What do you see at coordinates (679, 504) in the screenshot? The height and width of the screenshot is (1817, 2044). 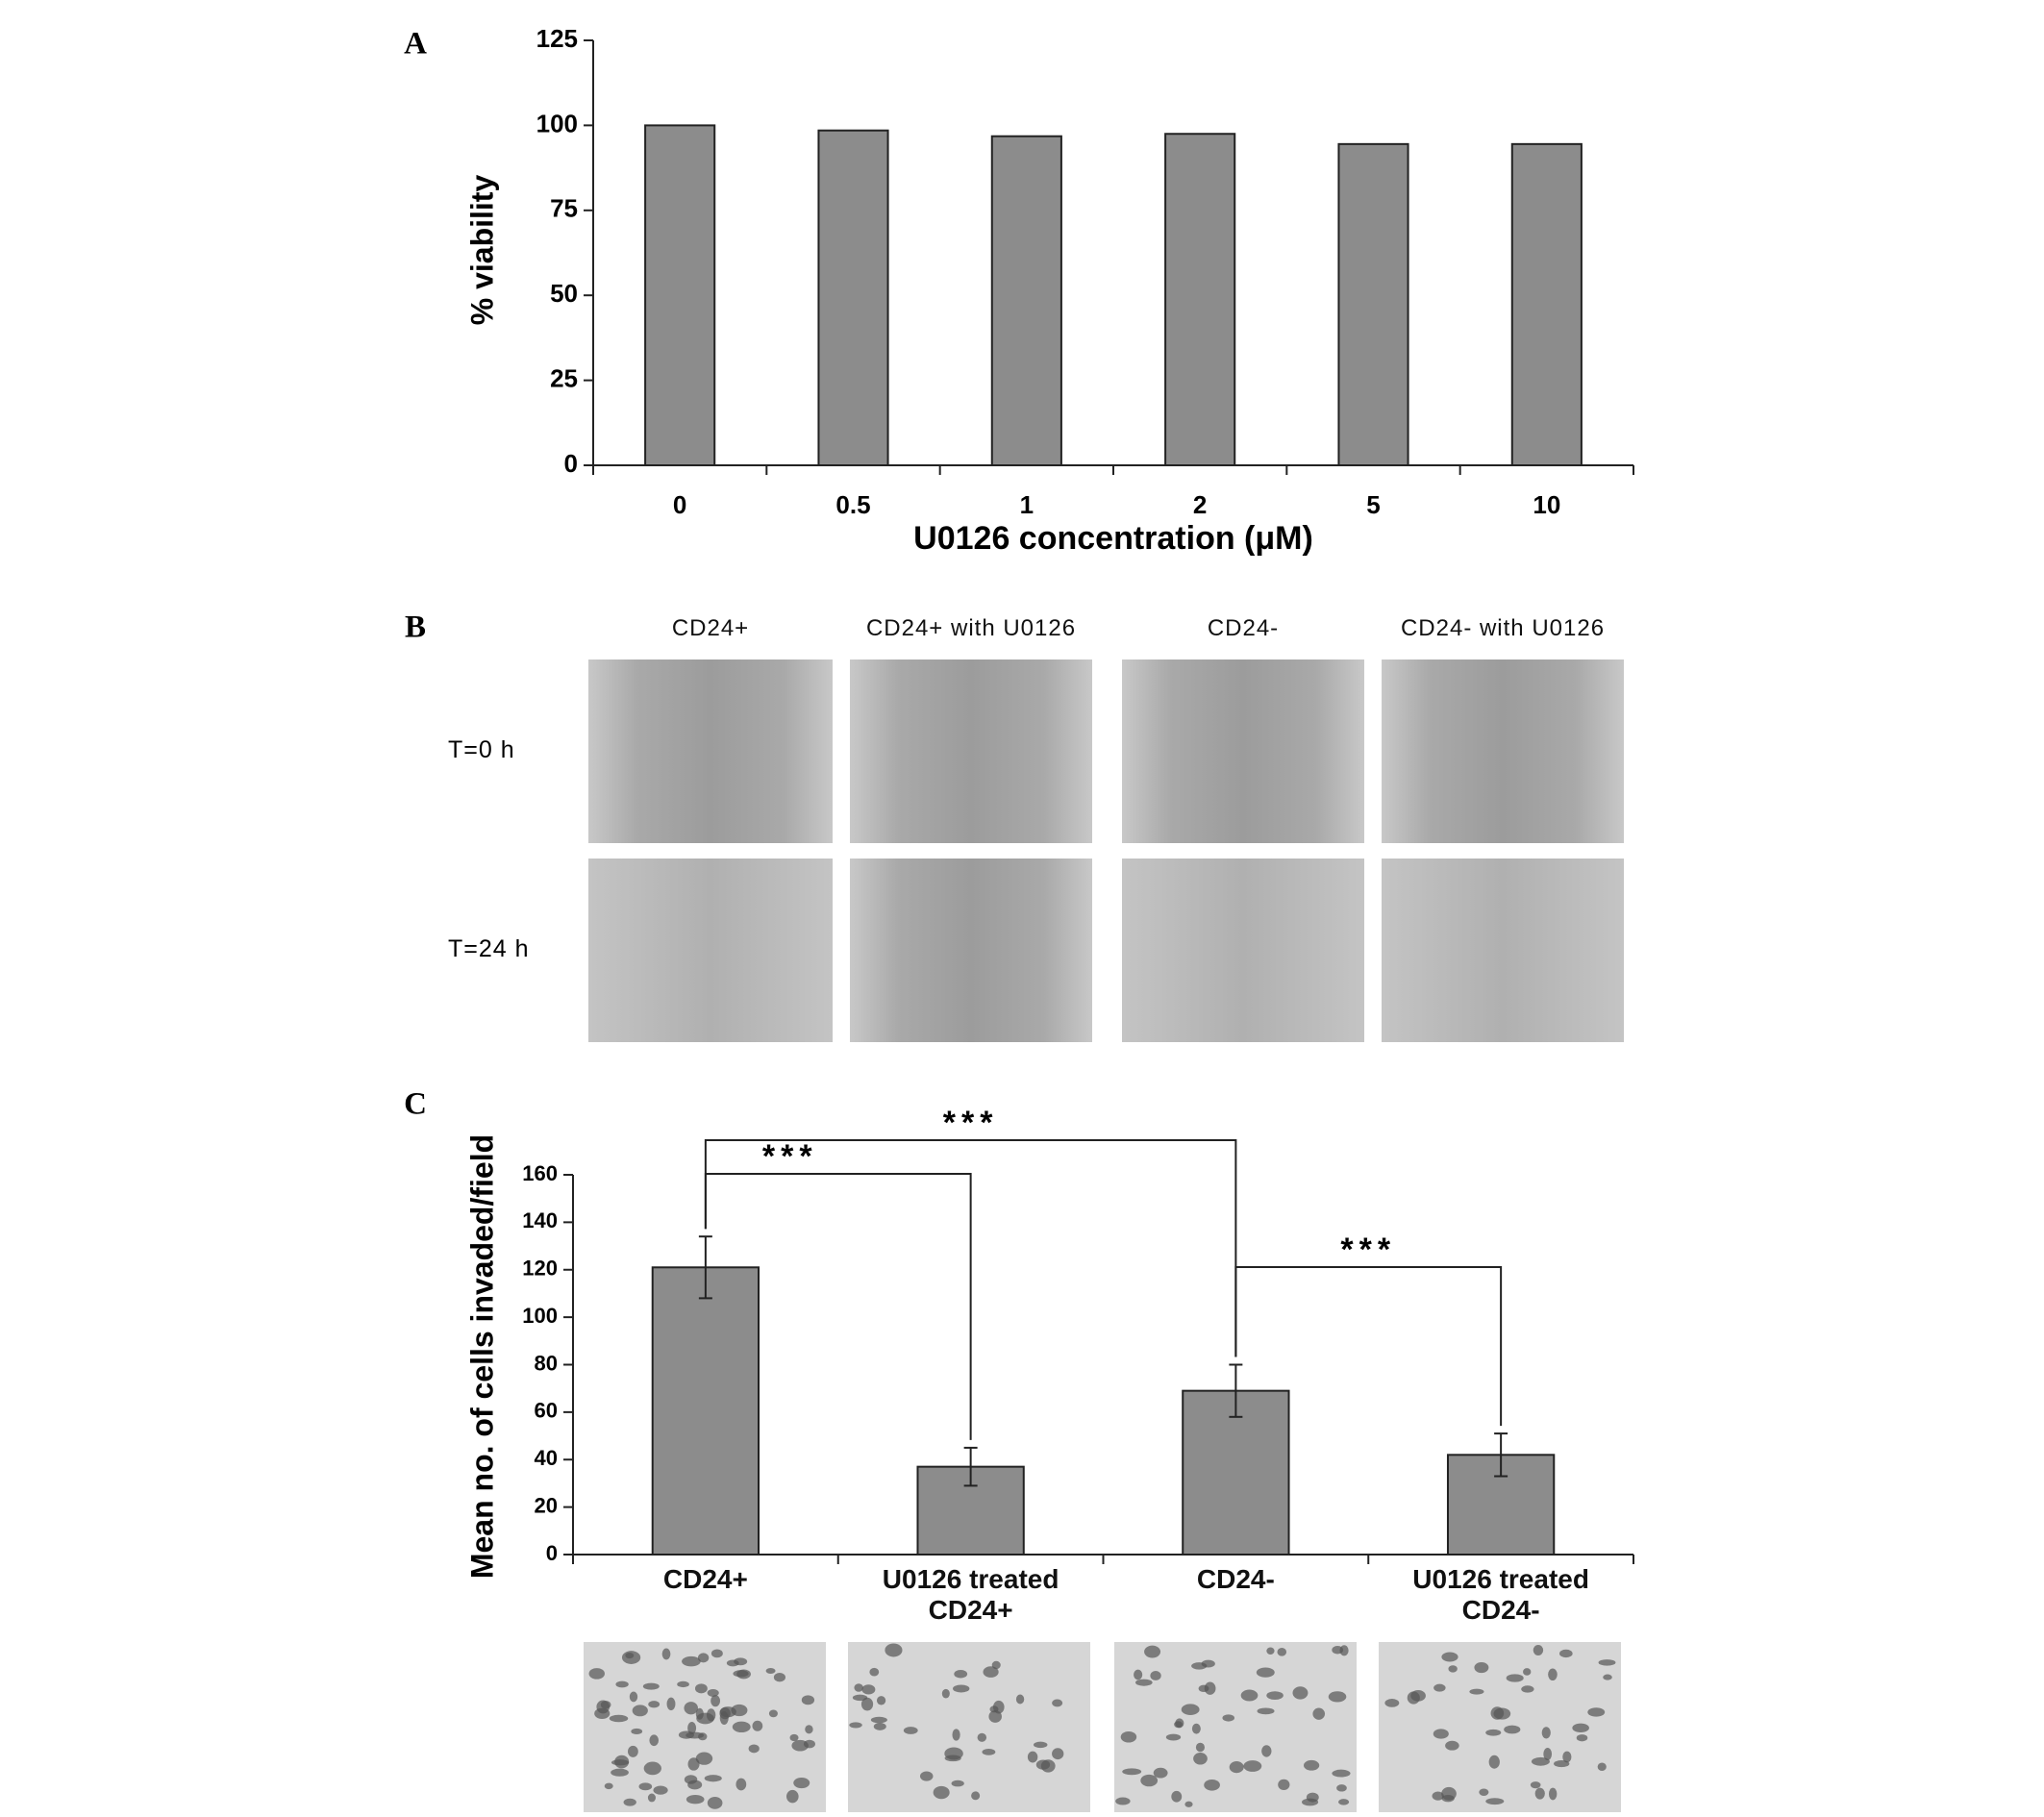 I see `x-tick-label: 0` at bounding box center [679, 504].